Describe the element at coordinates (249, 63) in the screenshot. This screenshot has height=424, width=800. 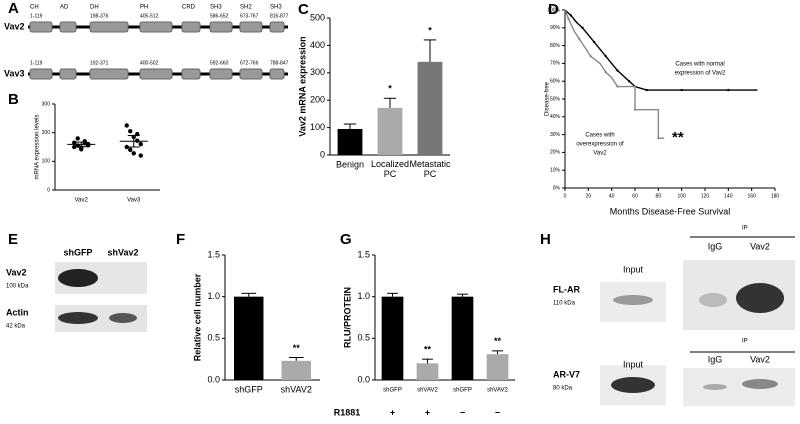
I see `domain-range: 672-766` at that location.